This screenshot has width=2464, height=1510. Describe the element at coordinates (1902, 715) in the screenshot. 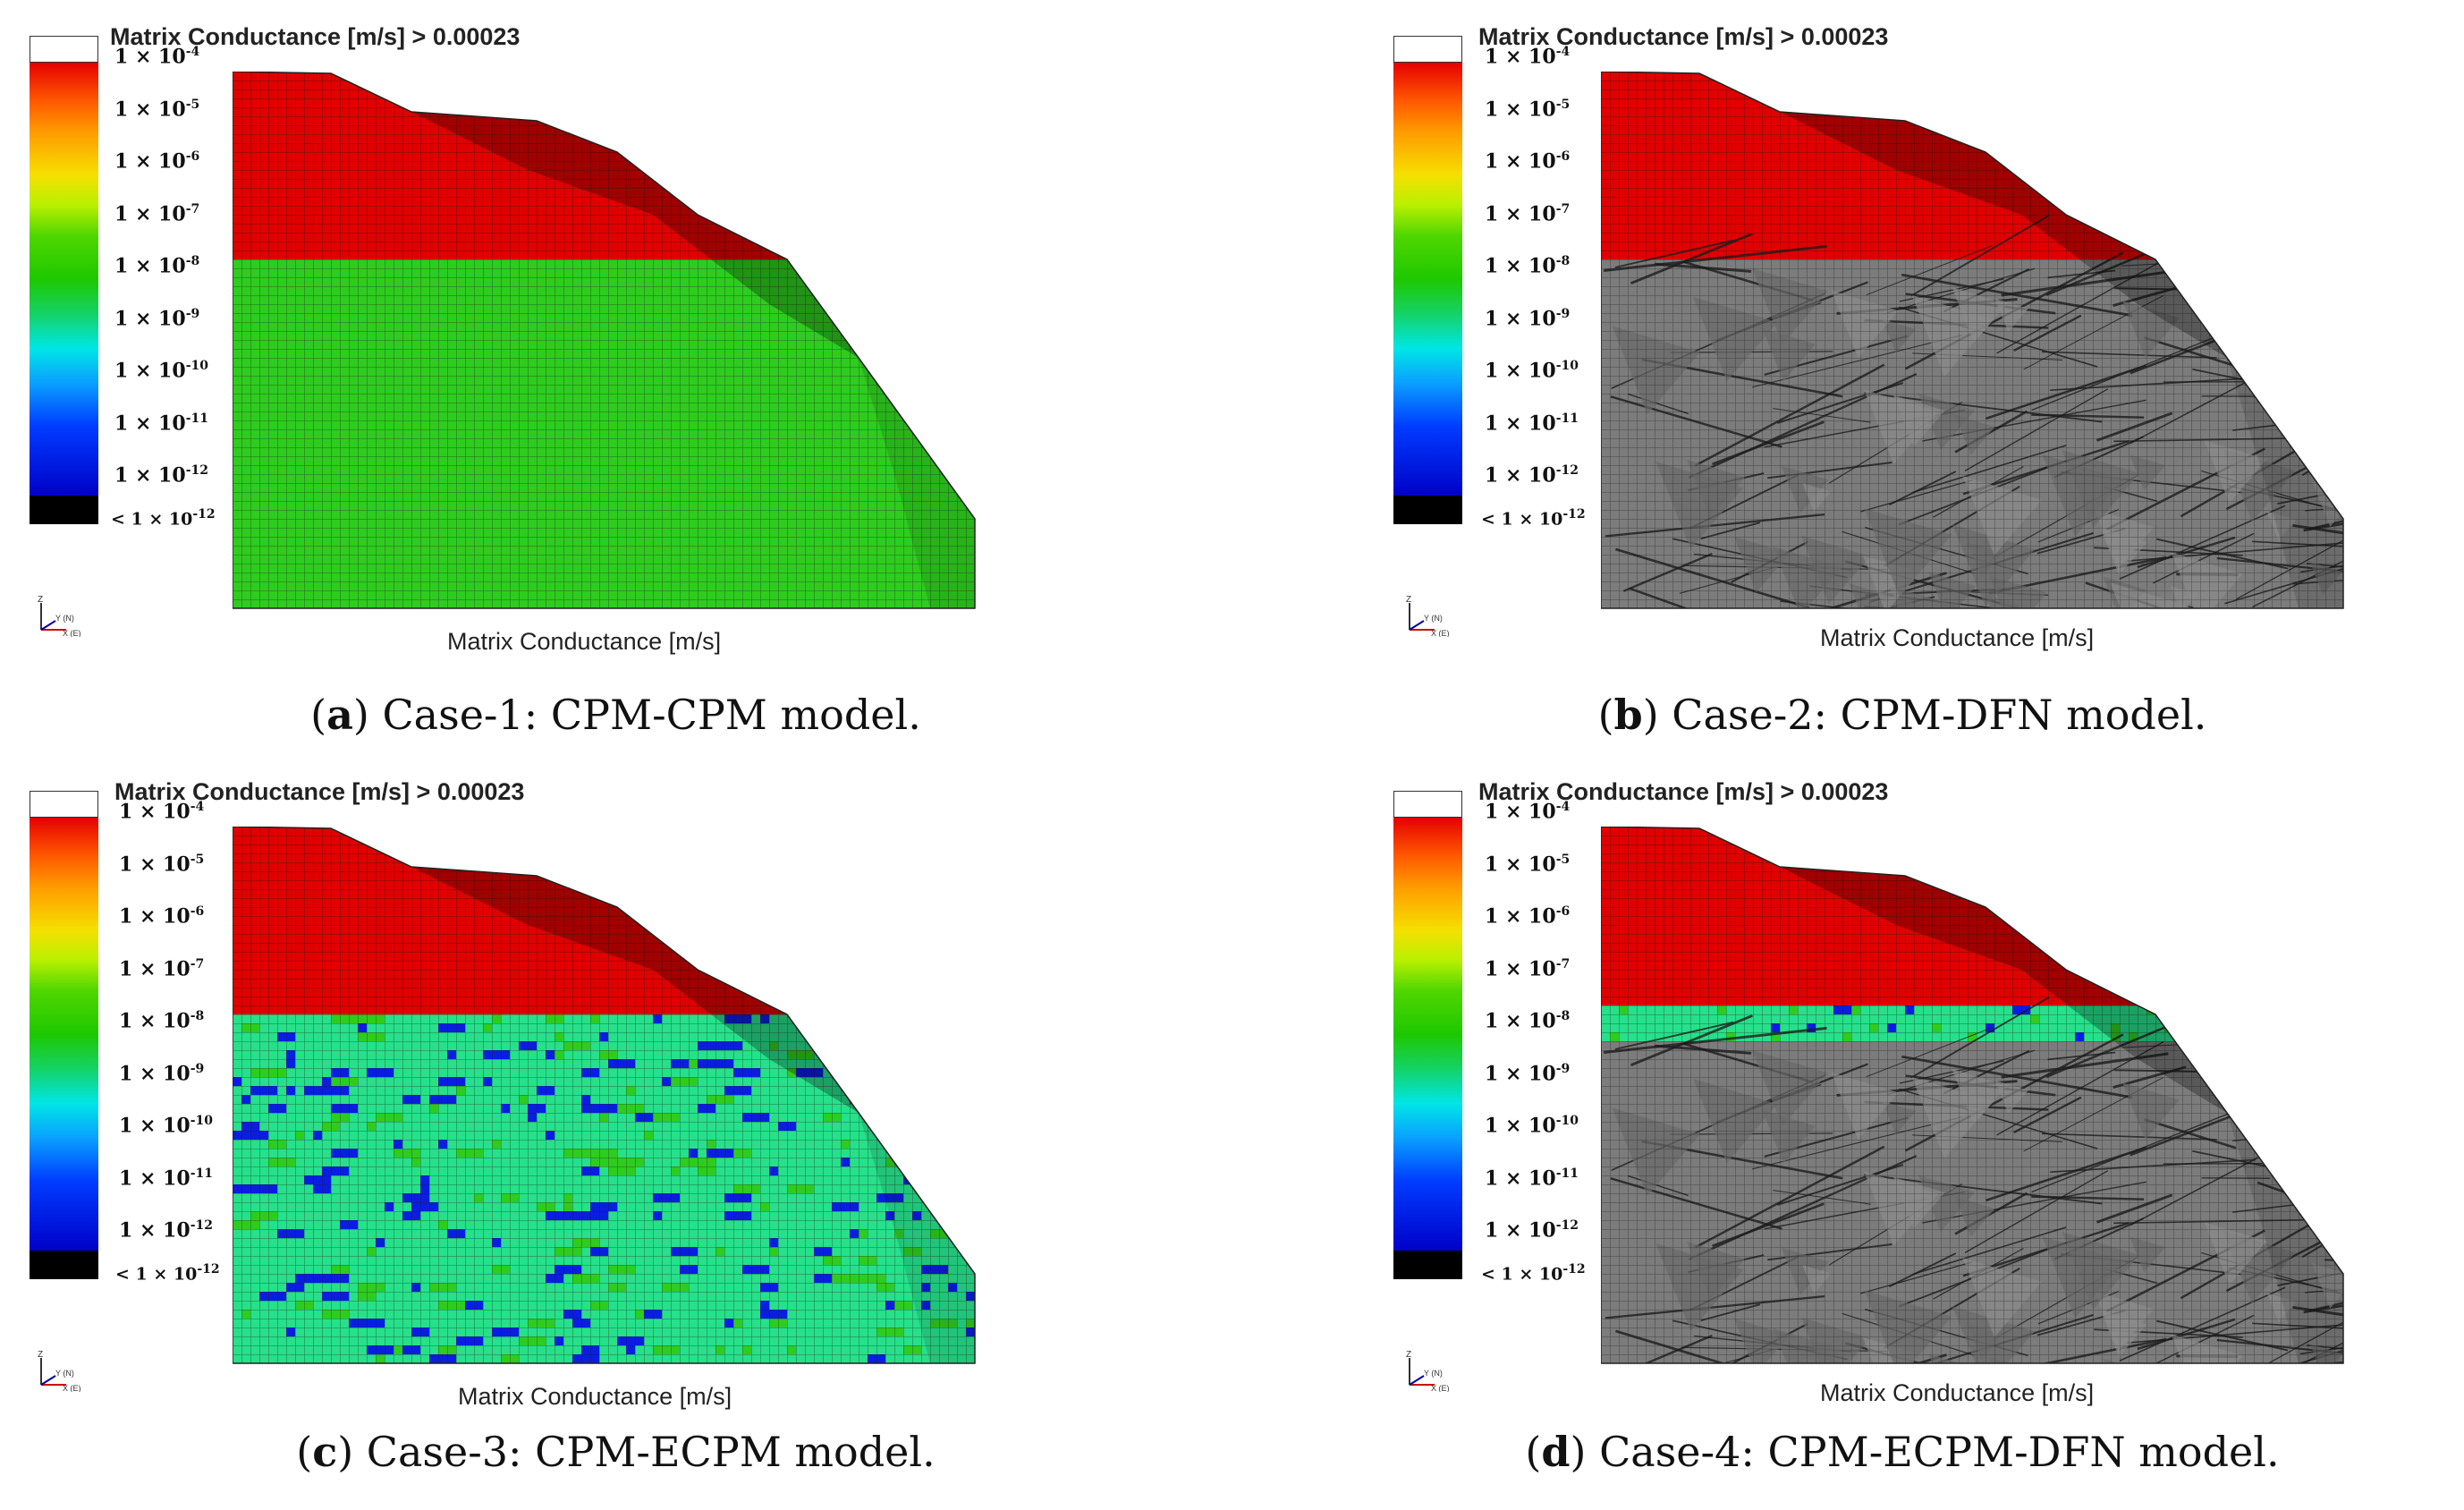

I see `panel-caption: (b) Case-2: CPM-DFN model.` at that location.